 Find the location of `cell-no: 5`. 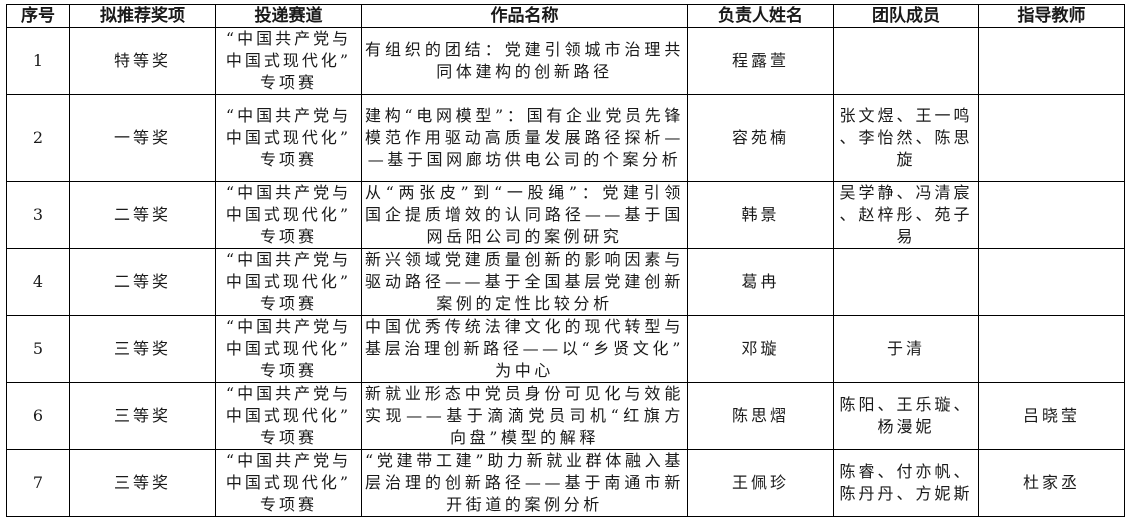

cell-no: 5 is located at coordinates (38, 349).